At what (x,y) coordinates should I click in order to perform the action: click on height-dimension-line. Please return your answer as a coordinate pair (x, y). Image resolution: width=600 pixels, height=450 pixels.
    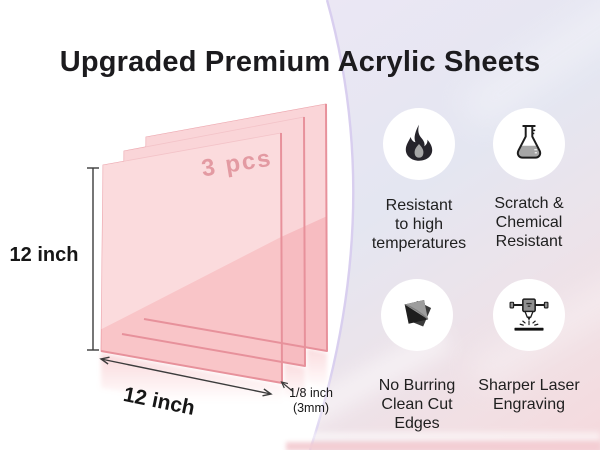
    Looking at the image, I should click on (93, 259).